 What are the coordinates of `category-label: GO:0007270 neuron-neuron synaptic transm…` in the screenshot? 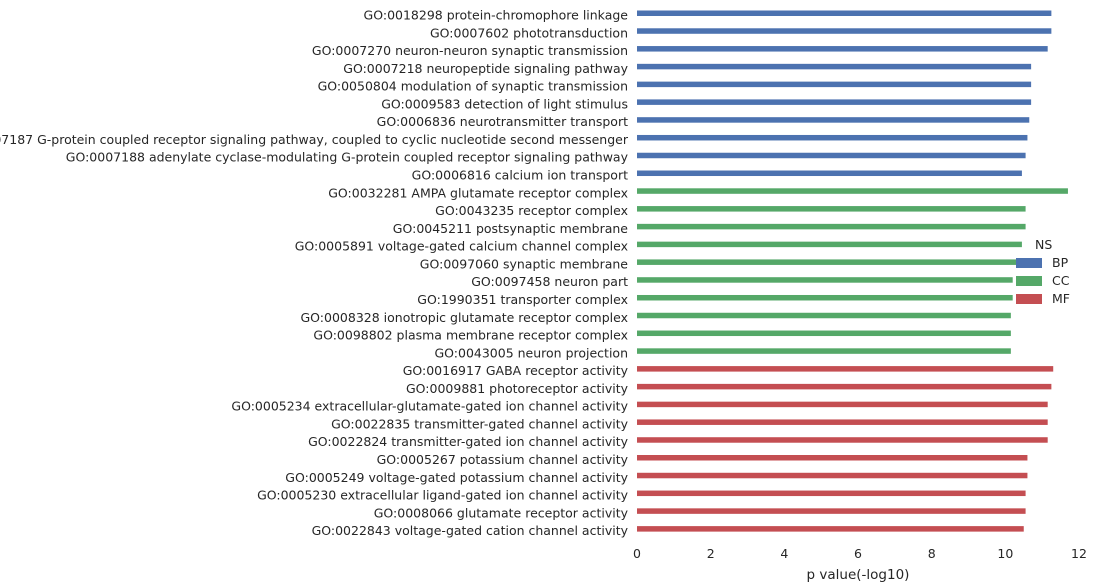 It's located at (470, 50).